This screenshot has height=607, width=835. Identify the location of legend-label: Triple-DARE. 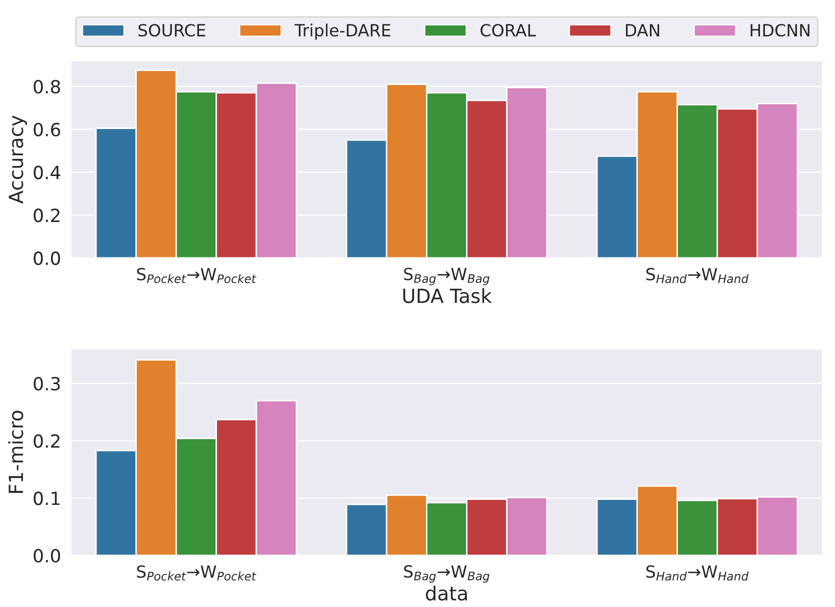
(342, 32).